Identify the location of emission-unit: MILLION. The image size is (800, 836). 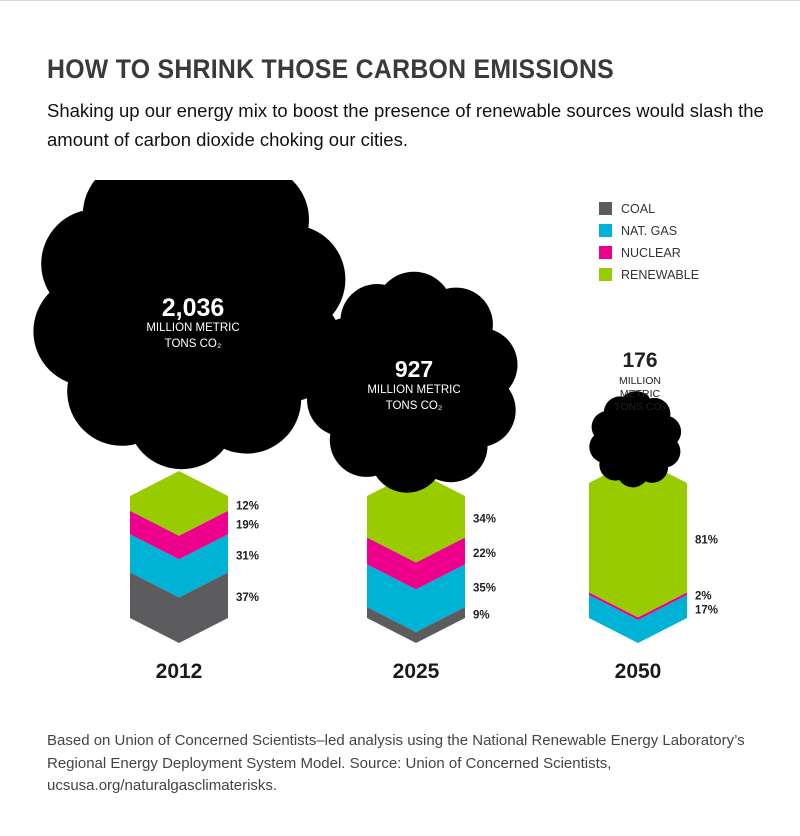
(640, 381).